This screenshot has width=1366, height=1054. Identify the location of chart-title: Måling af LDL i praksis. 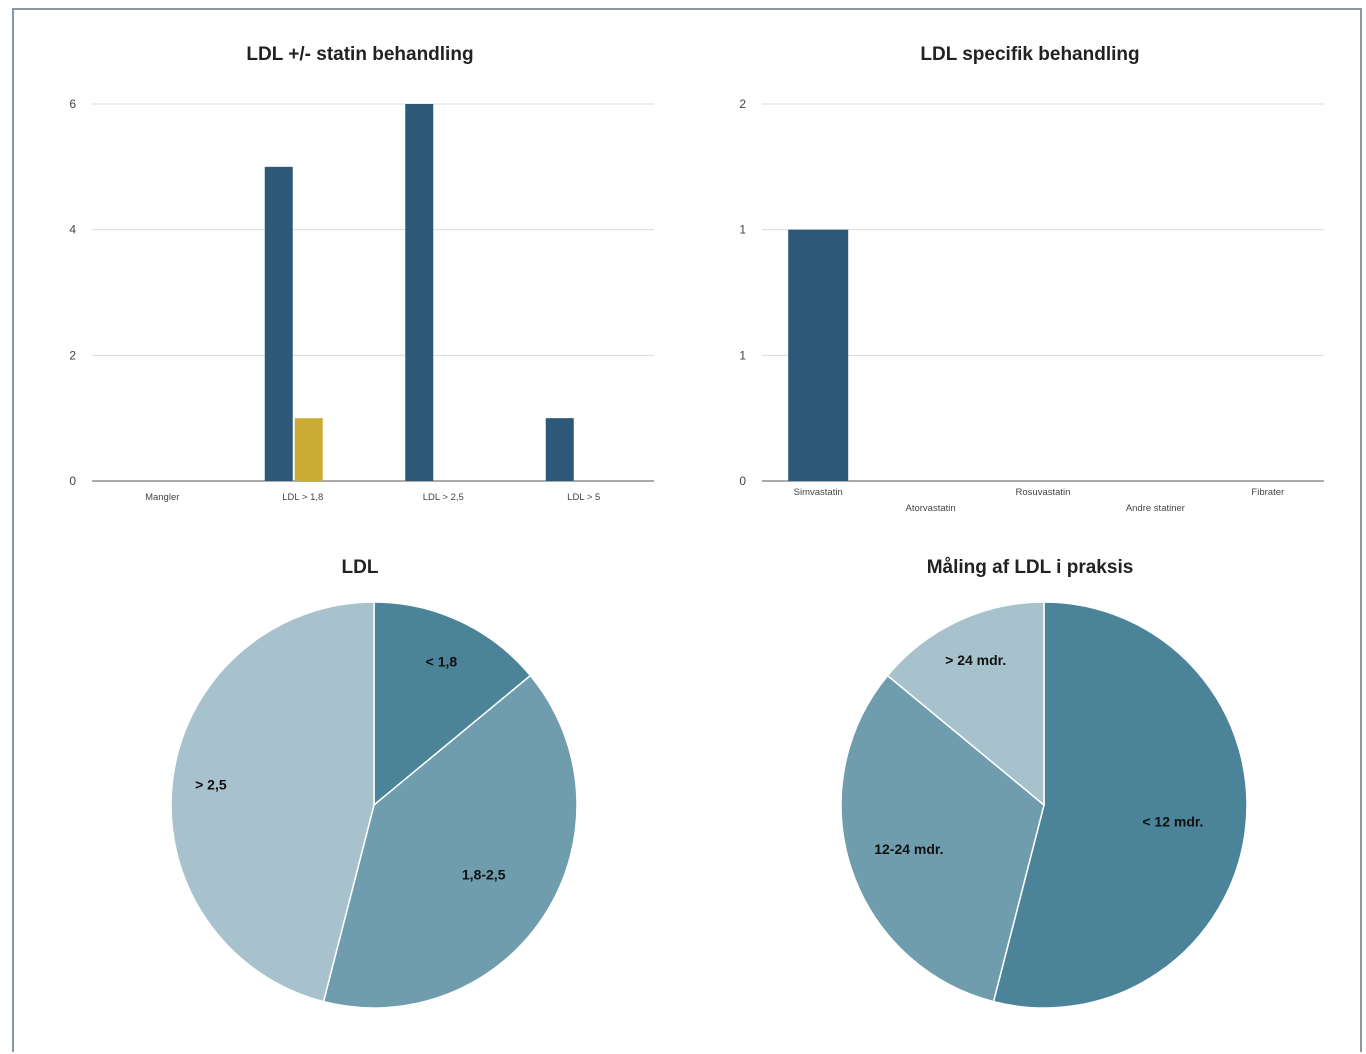
(1030, 567).